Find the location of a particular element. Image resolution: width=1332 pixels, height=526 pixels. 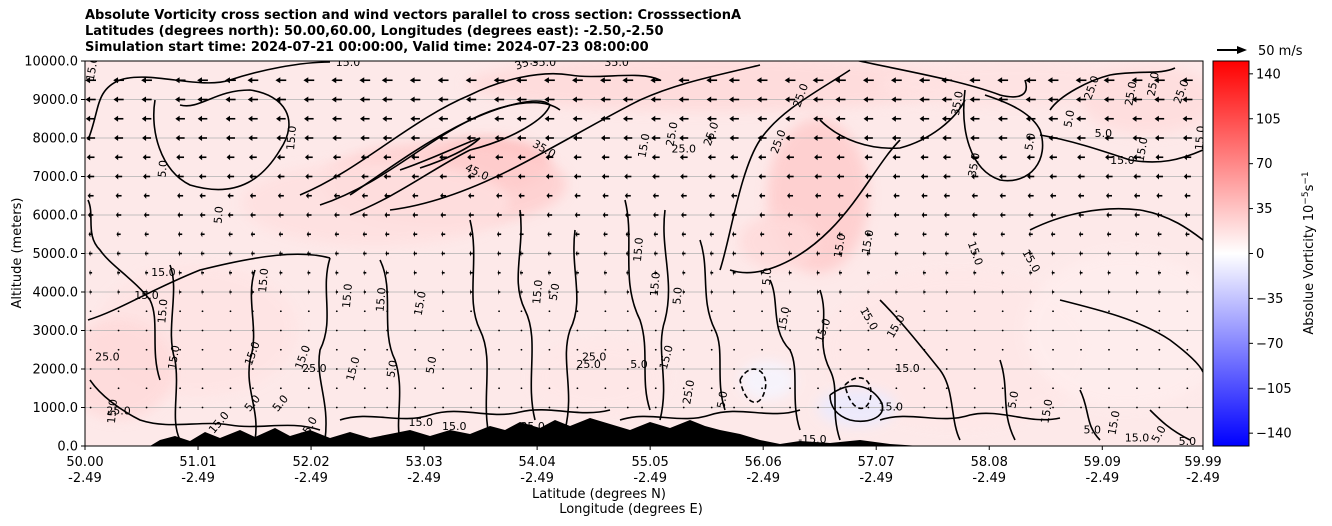

contour-label: 35.0 is located at coordinates (532, 426).